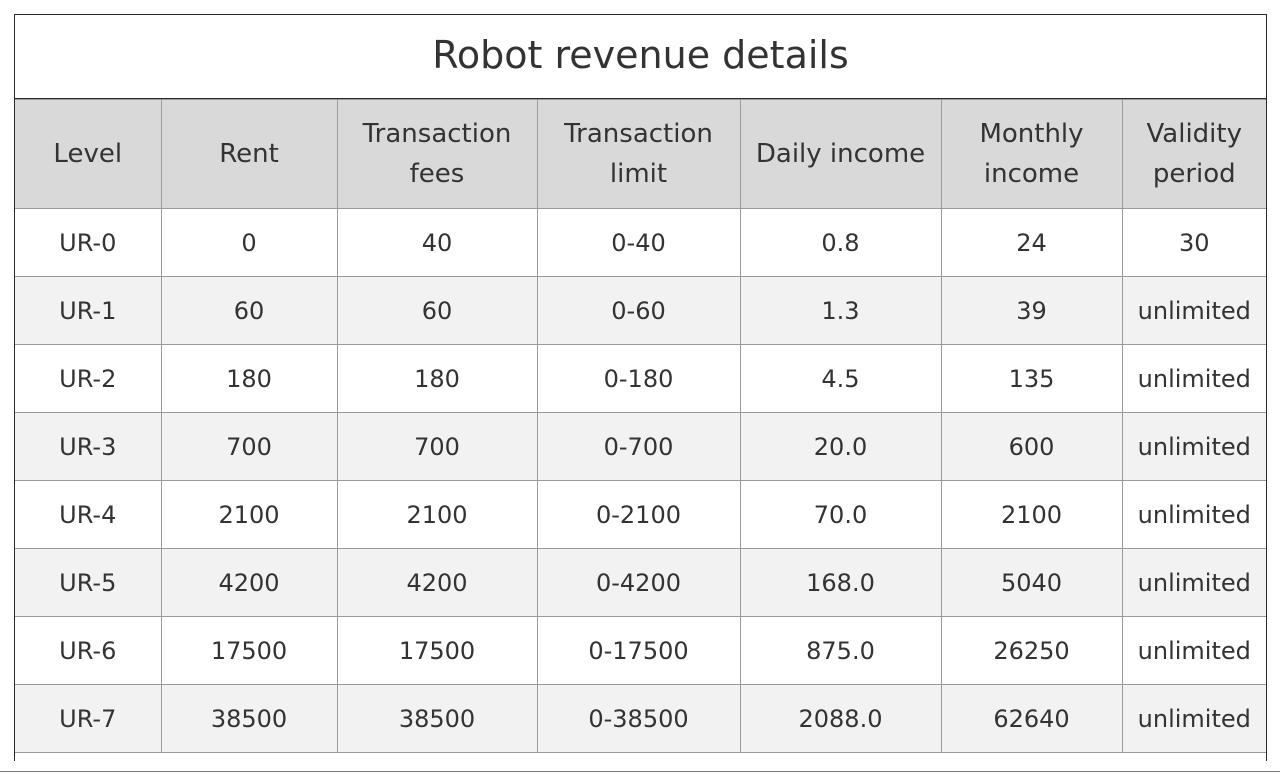 This screenshot has height=775, width=1280. Describe the element at coordinates (840, 310) in the screenshot. I see `cell-daily-income: 1.3` at that location.